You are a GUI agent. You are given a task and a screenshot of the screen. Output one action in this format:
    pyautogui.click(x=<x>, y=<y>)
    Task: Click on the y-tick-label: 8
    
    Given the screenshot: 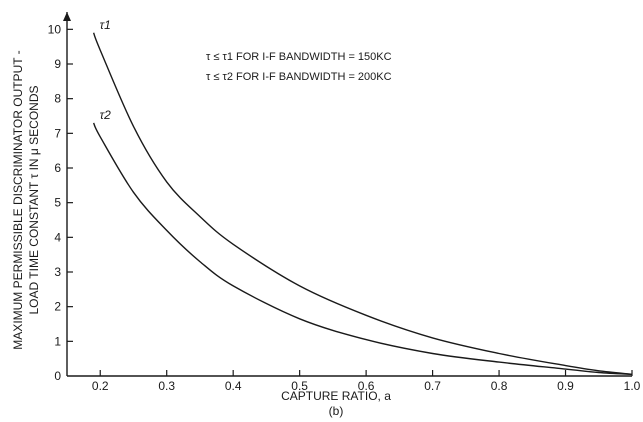 What is the action you would take?
    pyautogui.click(x=57, y=99)
    